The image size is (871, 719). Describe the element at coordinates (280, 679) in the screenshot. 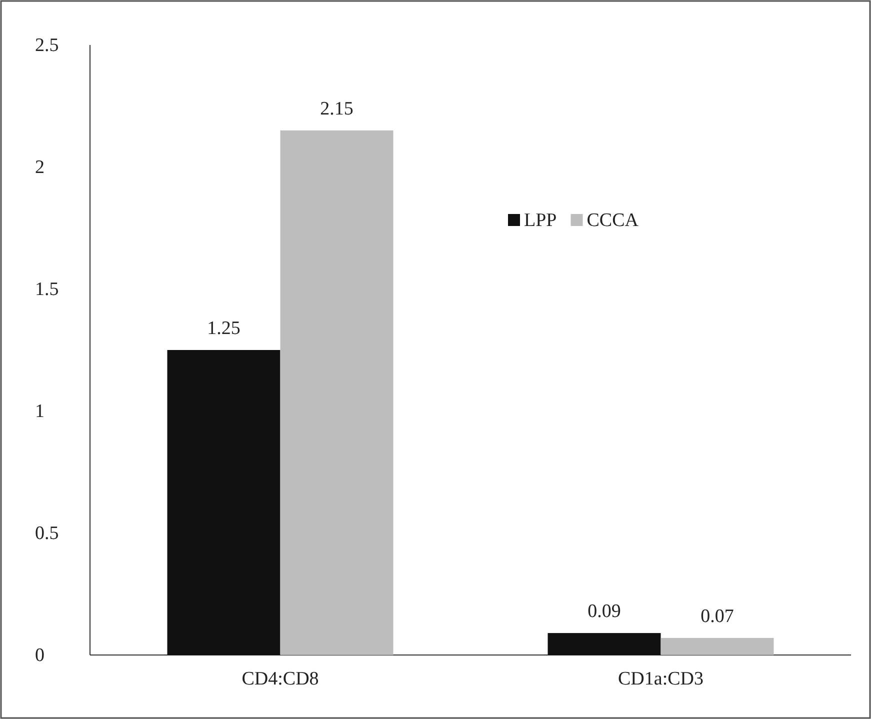

I see `x-tick-label: CD4:CD8` at that location.